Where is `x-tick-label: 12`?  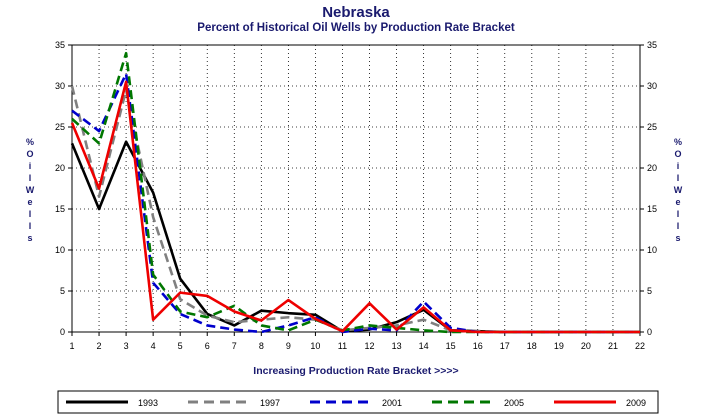
x-tick-label: 12 is located at coordinates (370, 346).